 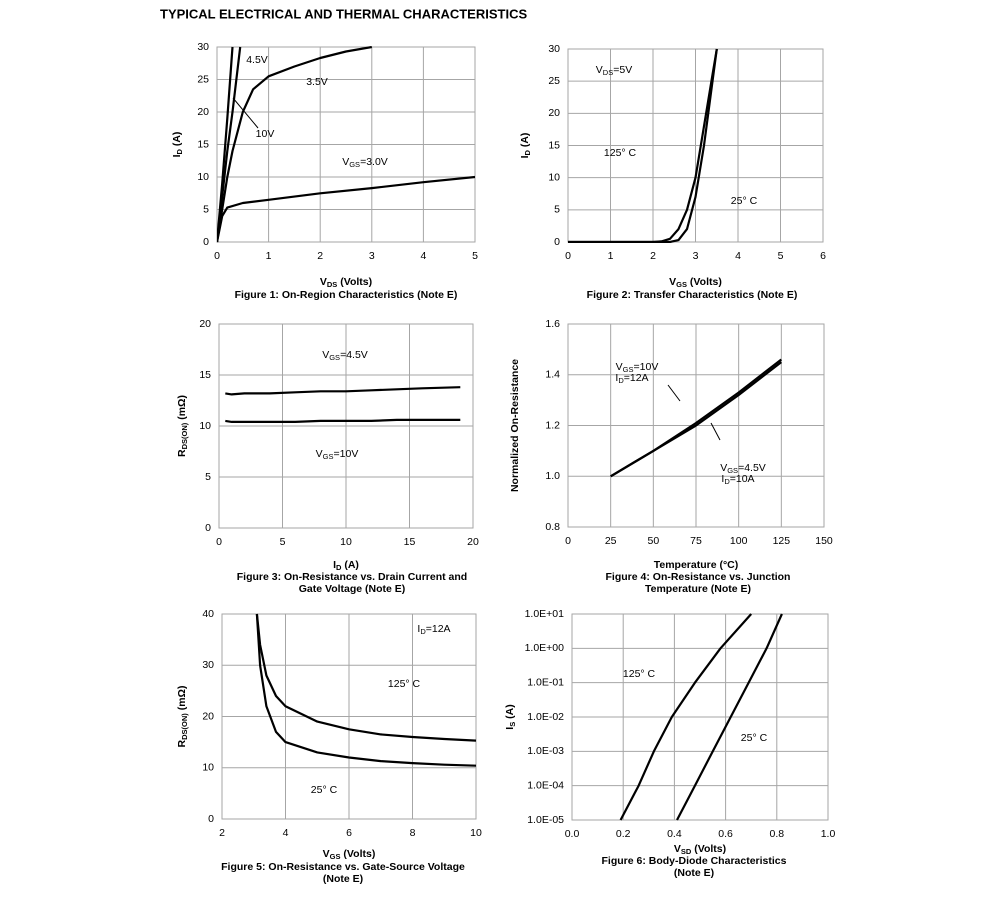 I want to click on x-tick-label: 75, so click(x=696, y=541).